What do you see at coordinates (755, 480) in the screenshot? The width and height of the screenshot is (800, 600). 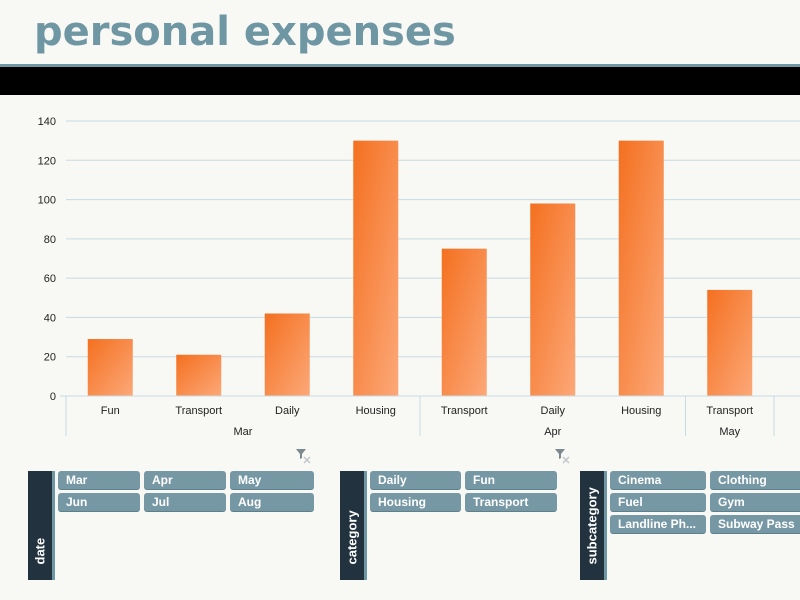 I see `slicer-item-subcategory-clothing: Clothing` at bounding box center [755, 480].